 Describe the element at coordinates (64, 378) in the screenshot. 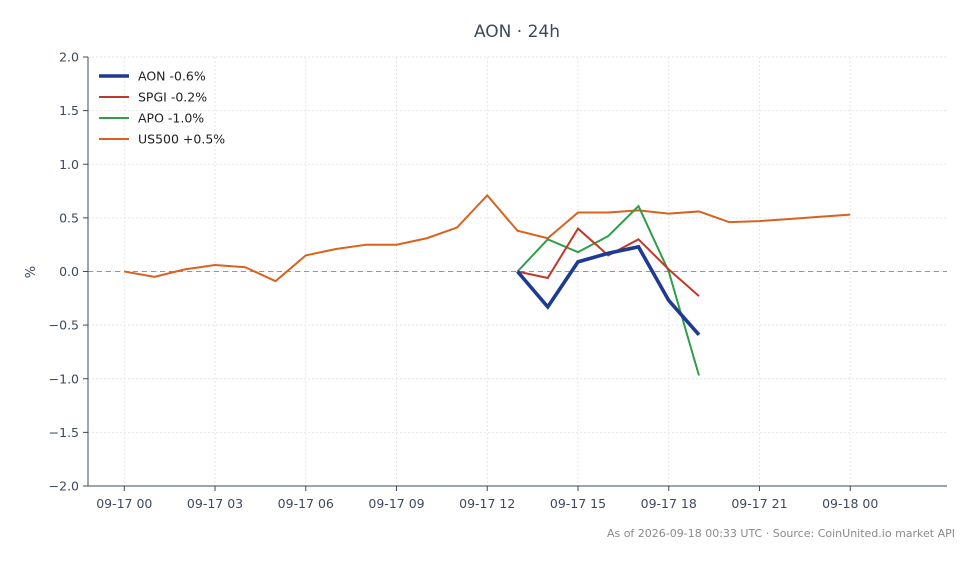

I see `y-tick-label: −1.0` at that location.